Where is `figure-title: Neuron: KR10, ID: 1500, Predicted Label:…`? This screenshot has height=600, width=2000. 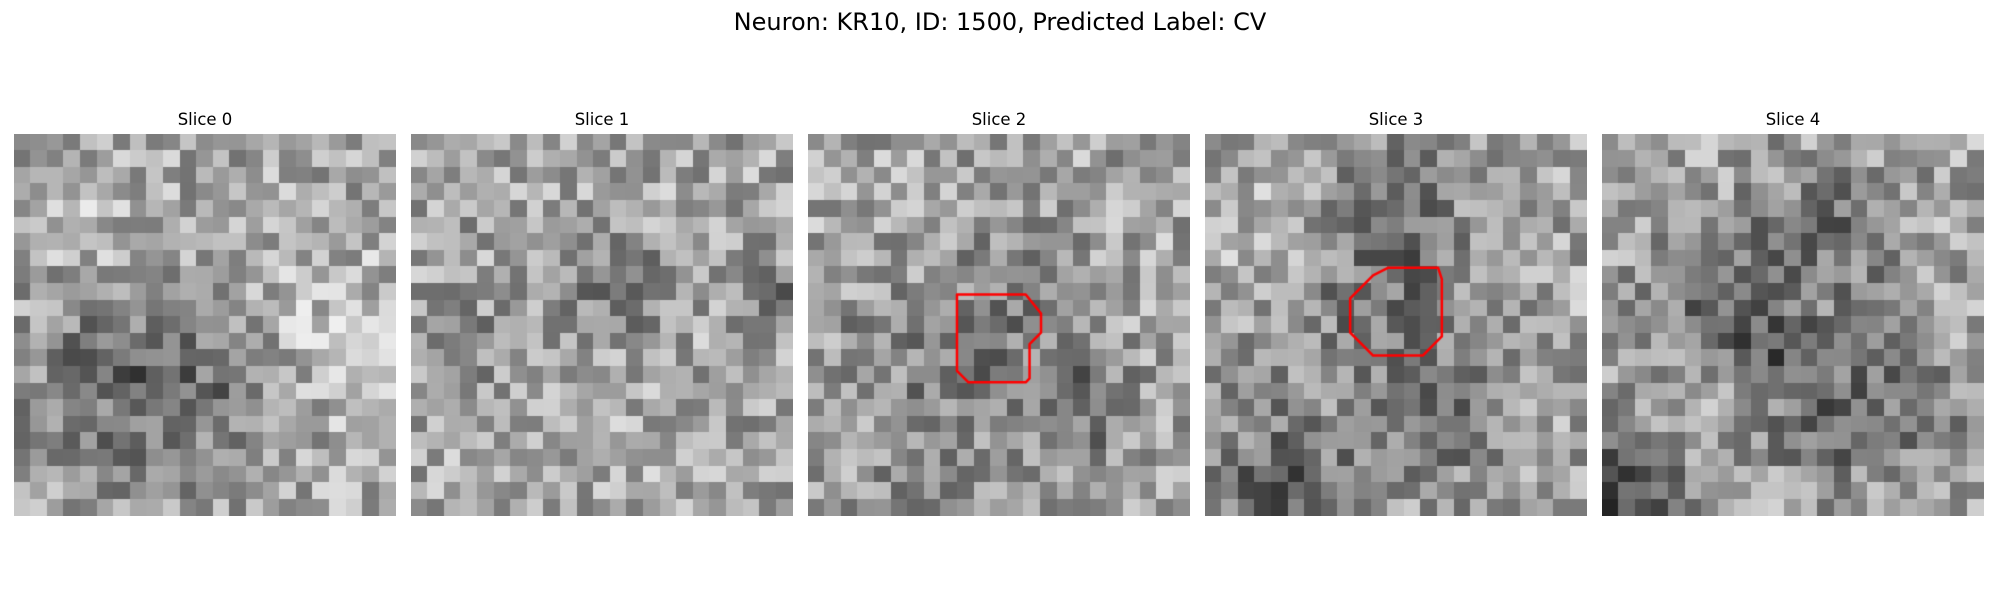 figure-title: Neuron: KR10, ID: 1500, Predicted Label:… is located at coordinates (1000, 22).